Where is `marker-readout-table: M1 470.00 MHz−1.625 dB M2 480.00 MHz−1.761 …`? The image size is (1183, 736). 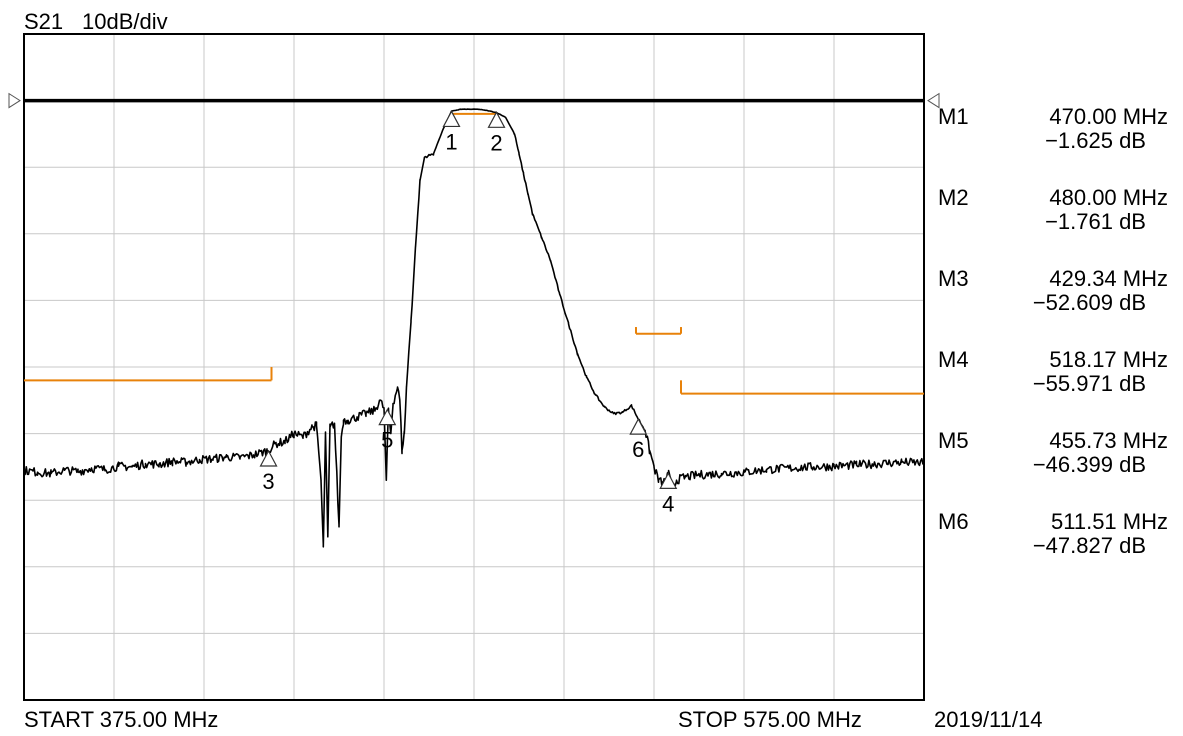
marker-readout-table: M1 470.00 MHz−1.625 dB M2 480.00 MHz−1.761 … is located at coordinates (1053, 331).